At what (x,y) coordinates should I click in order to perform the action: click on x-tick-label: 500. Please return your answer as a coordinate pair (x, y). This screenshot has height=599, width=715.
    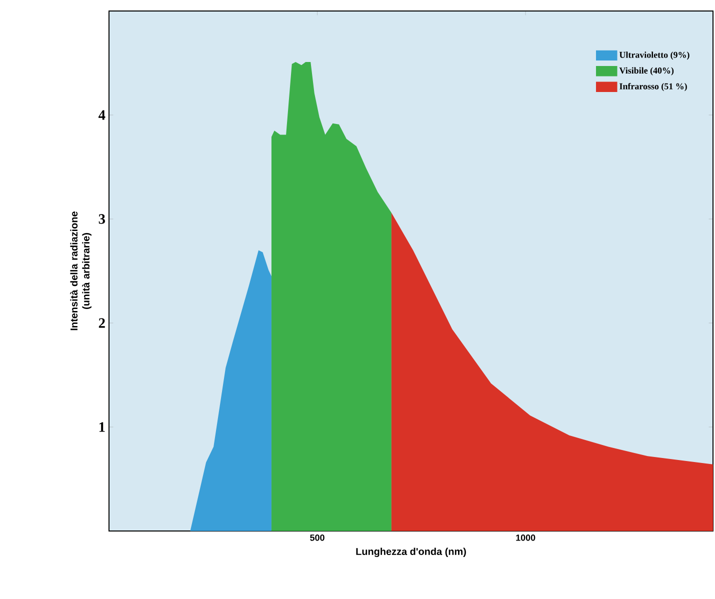
    Looking at the image, I should click on (317, 537).